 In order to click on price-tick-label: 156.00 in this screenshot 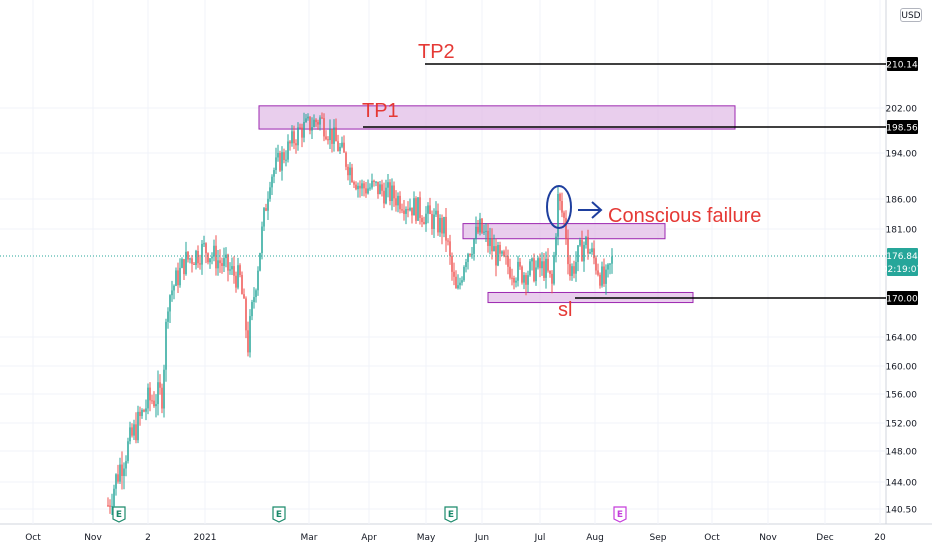, I will do `click(902, 396)`.